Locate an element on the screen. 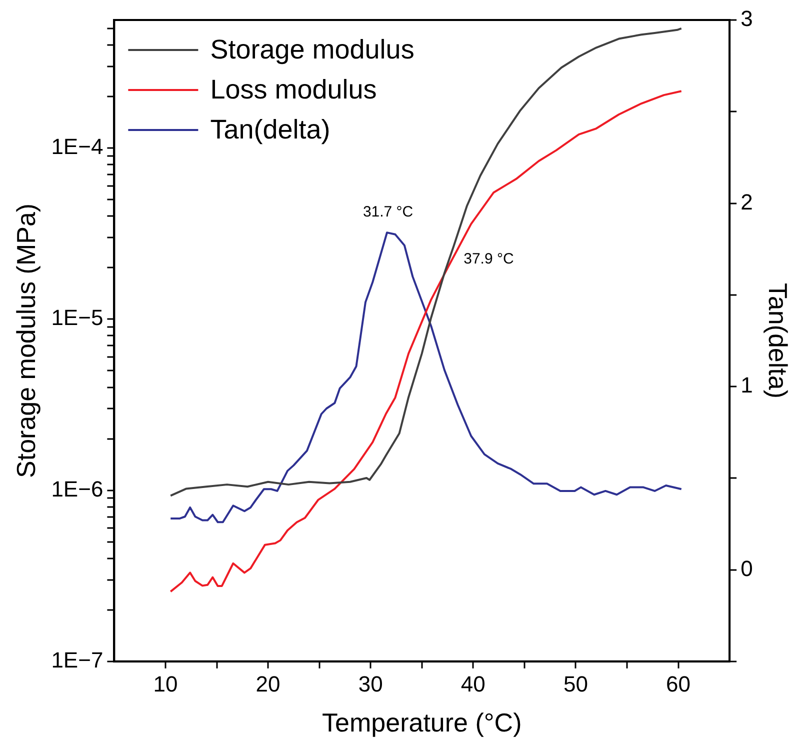  x-tick-label: 30 is located at coordinates (370, 684).